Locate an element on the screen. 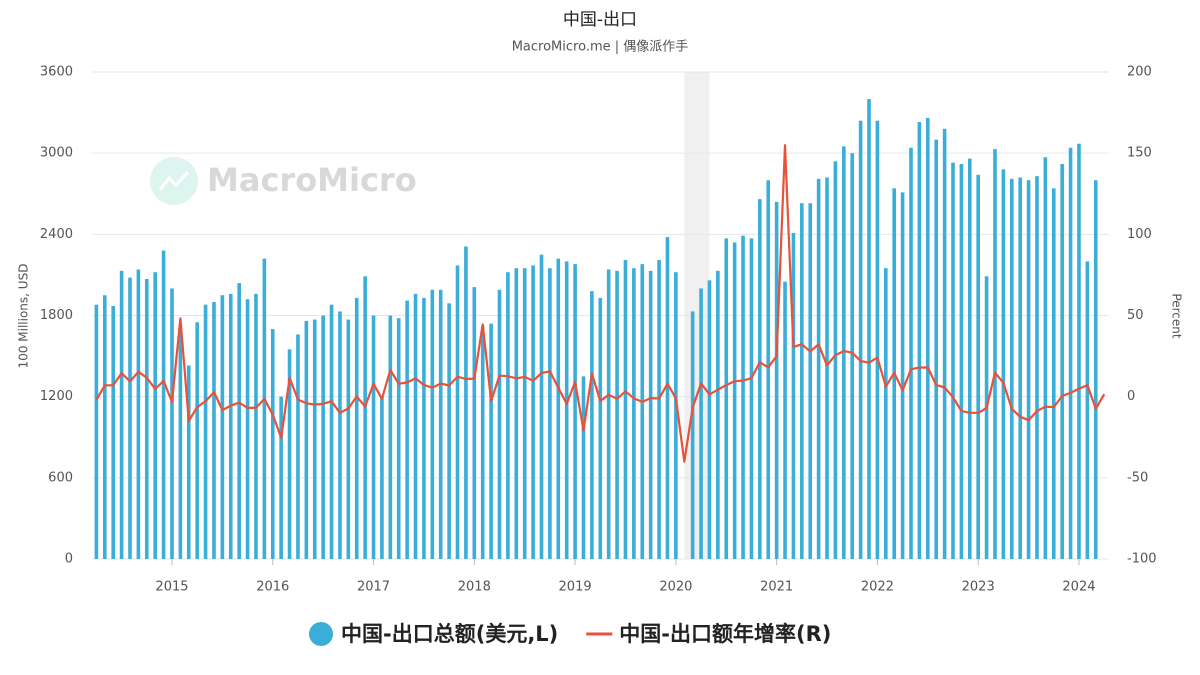 The width and height of the screenshot is (1200, 675). x-tick-label: 2023 is located at coordinates (978, 587).